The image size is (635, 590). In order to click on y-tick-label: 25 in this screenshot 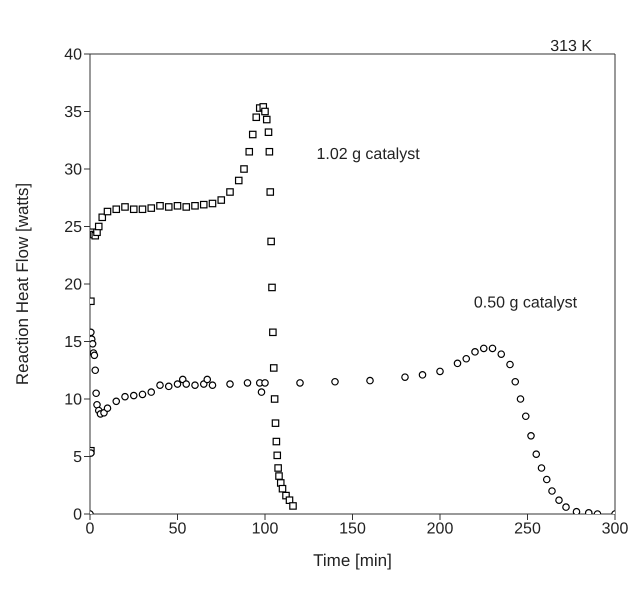, I will do `click(73, 227)`.